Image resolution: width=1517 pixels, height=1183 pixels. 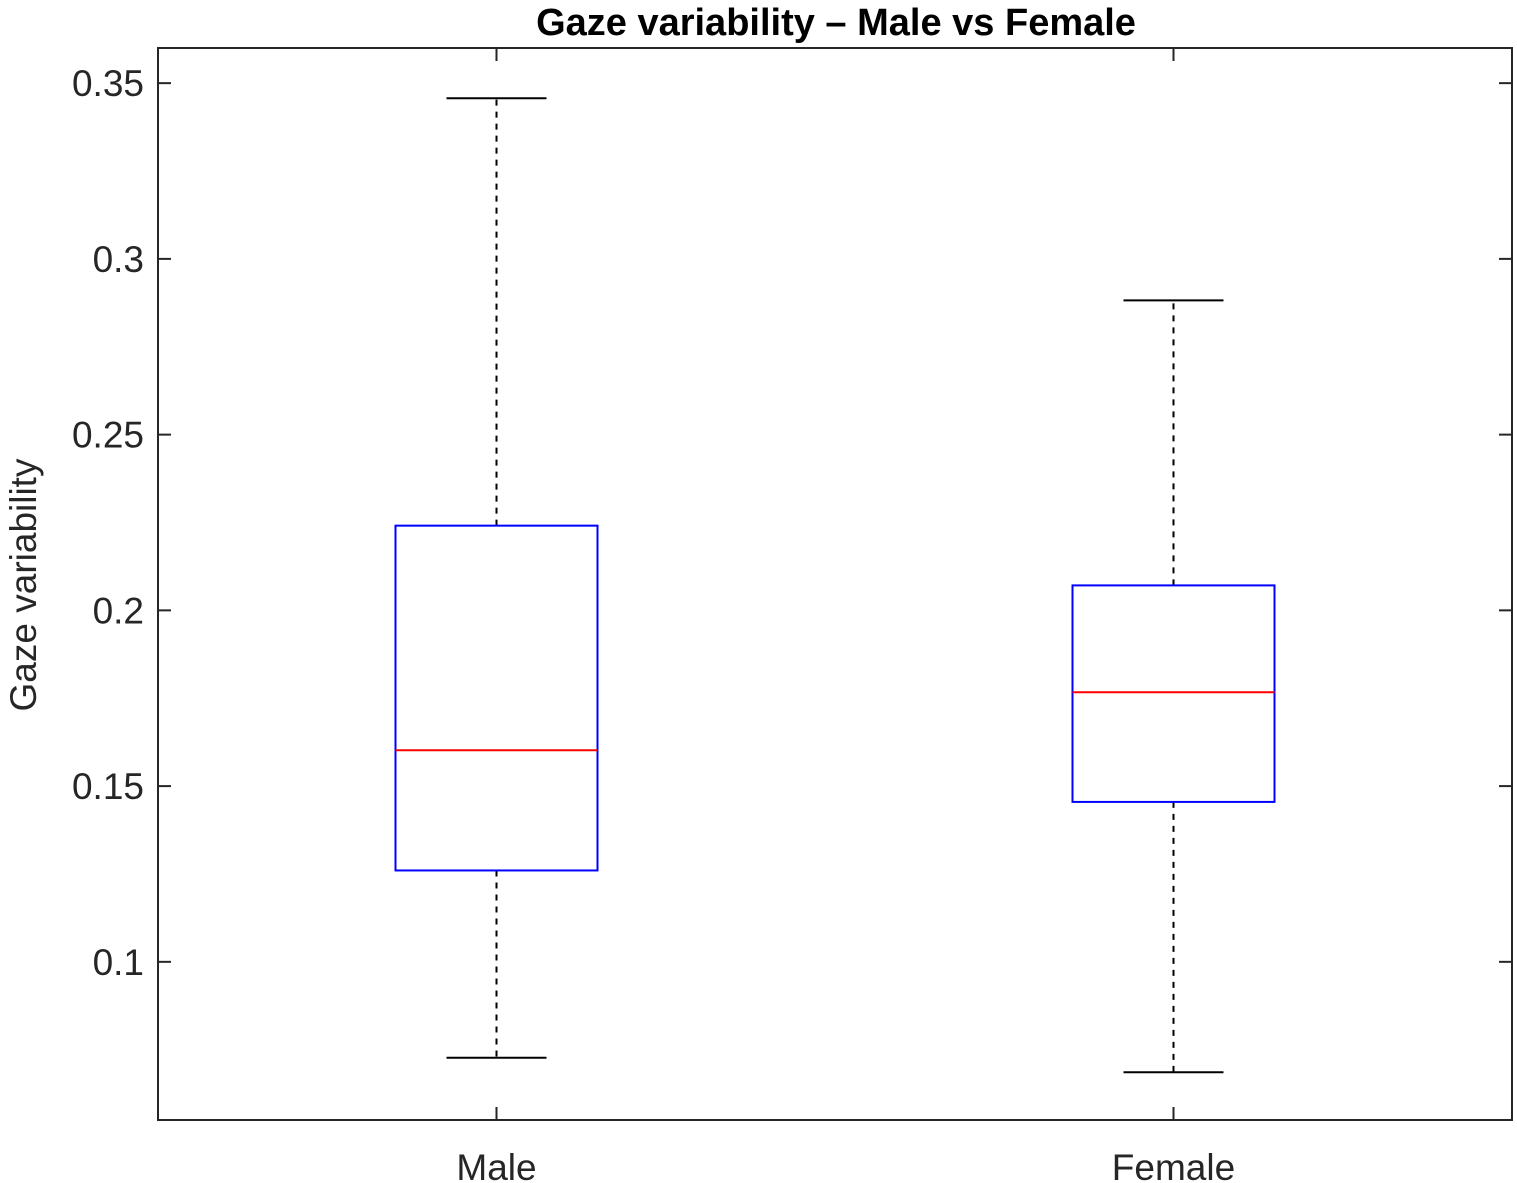 I want to click on box-male, so click(x=496, y=578).